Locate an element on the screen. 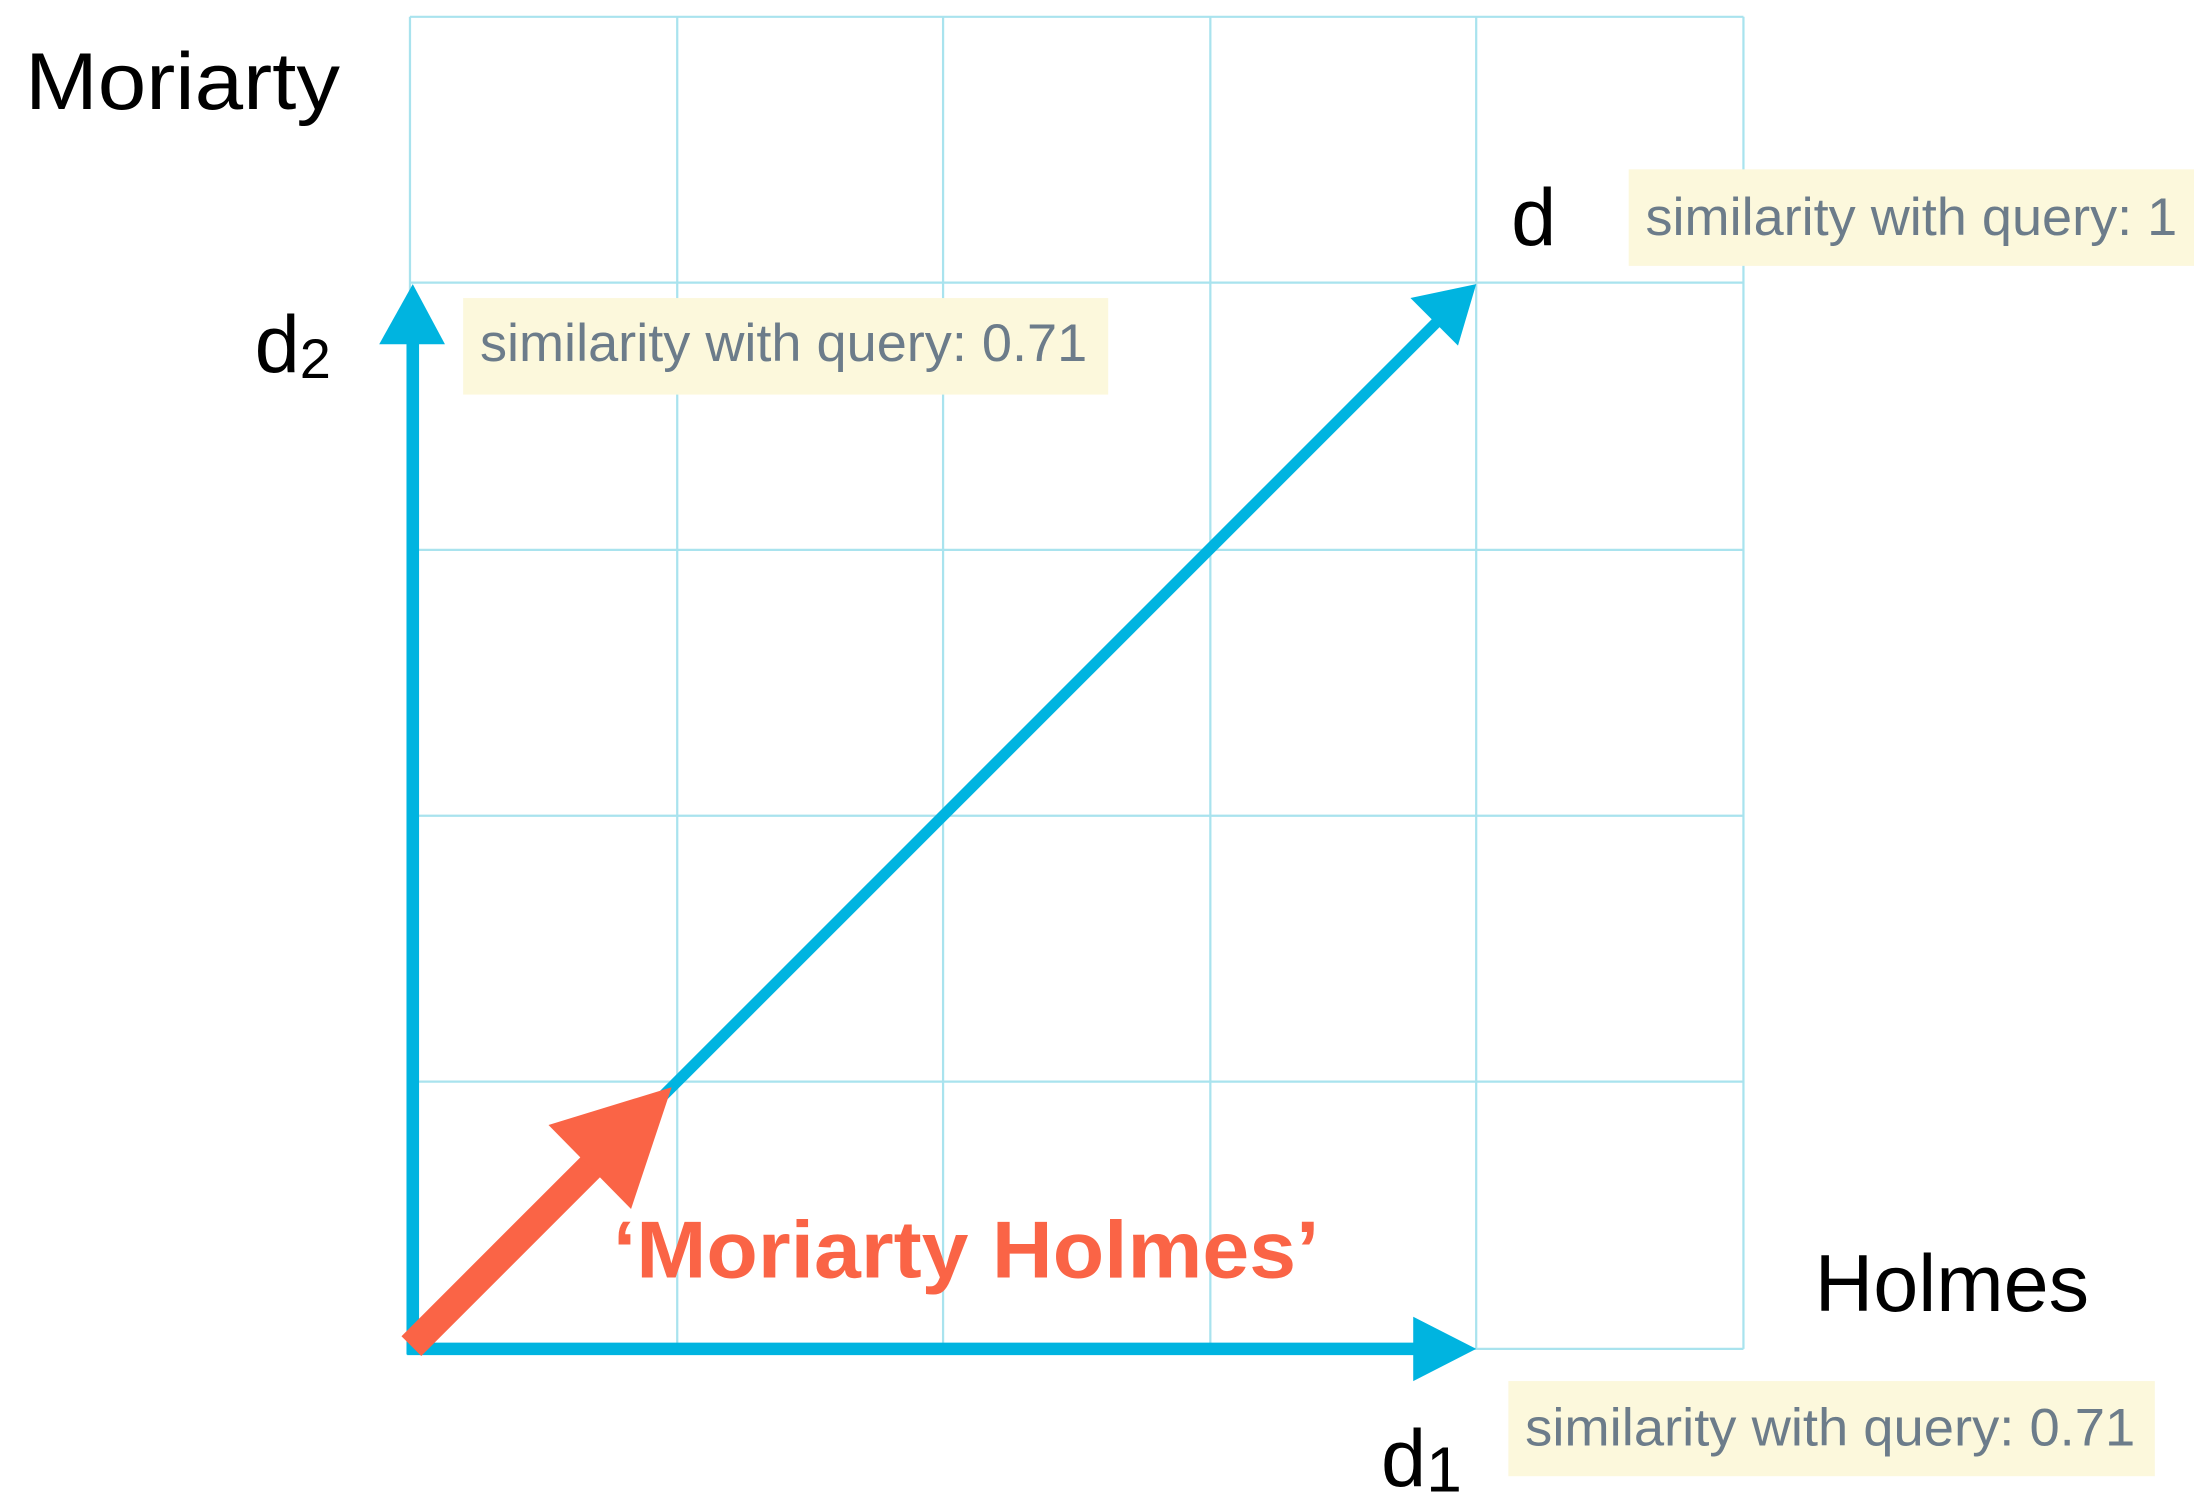 The height and width of the screenshot is (1501, 2194). similarity-label: similarity with query: 1 is located at coordinates (1912, 217).